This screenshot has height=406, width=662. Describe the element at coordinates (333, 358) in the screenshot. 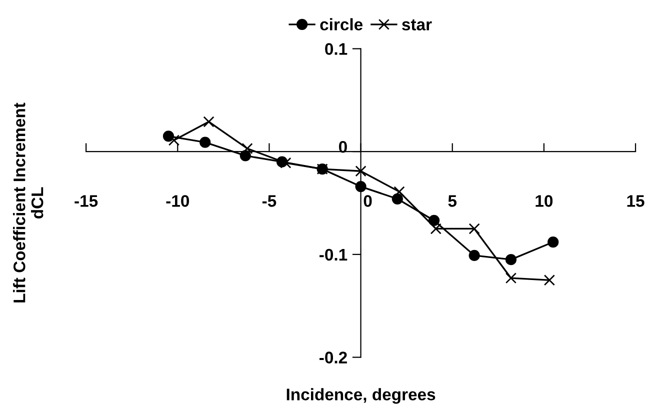

I see `y-tick-label: -0.2` at that location.